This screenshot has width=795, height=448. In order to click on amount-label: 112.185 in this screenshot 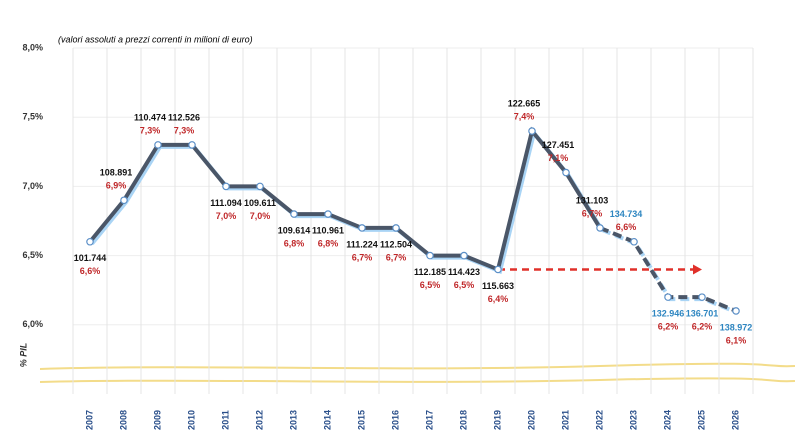, I will do `click(430, 272)`.